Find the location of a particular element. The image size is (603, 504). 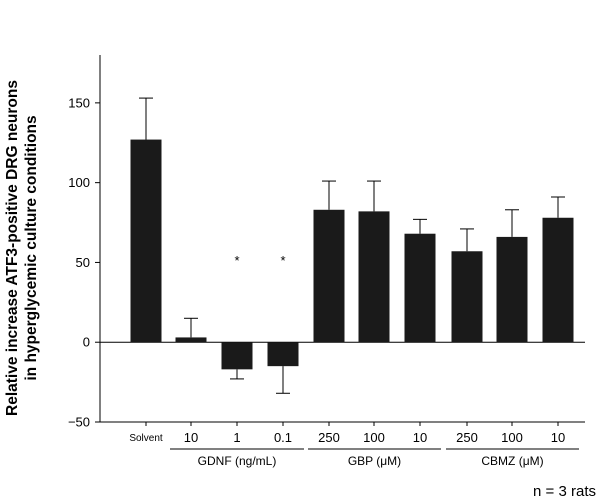

group-labels: GDNF (ng/mL) GBP (μM) CBMZ (μM) is located at coordinates (374, 458).